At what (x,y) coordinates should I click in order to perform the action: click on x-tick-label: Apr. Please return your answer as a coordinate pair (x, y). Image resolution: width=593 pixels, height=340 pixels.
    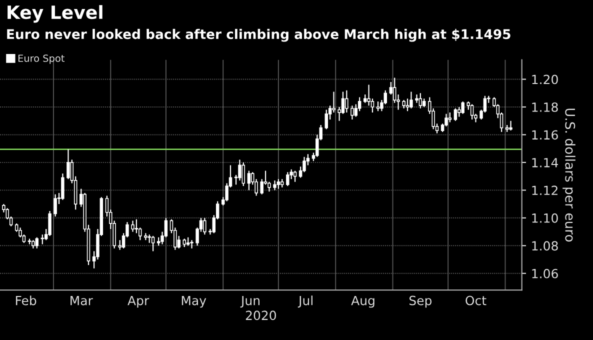
    Looking at the image, I should click on (139, 302).